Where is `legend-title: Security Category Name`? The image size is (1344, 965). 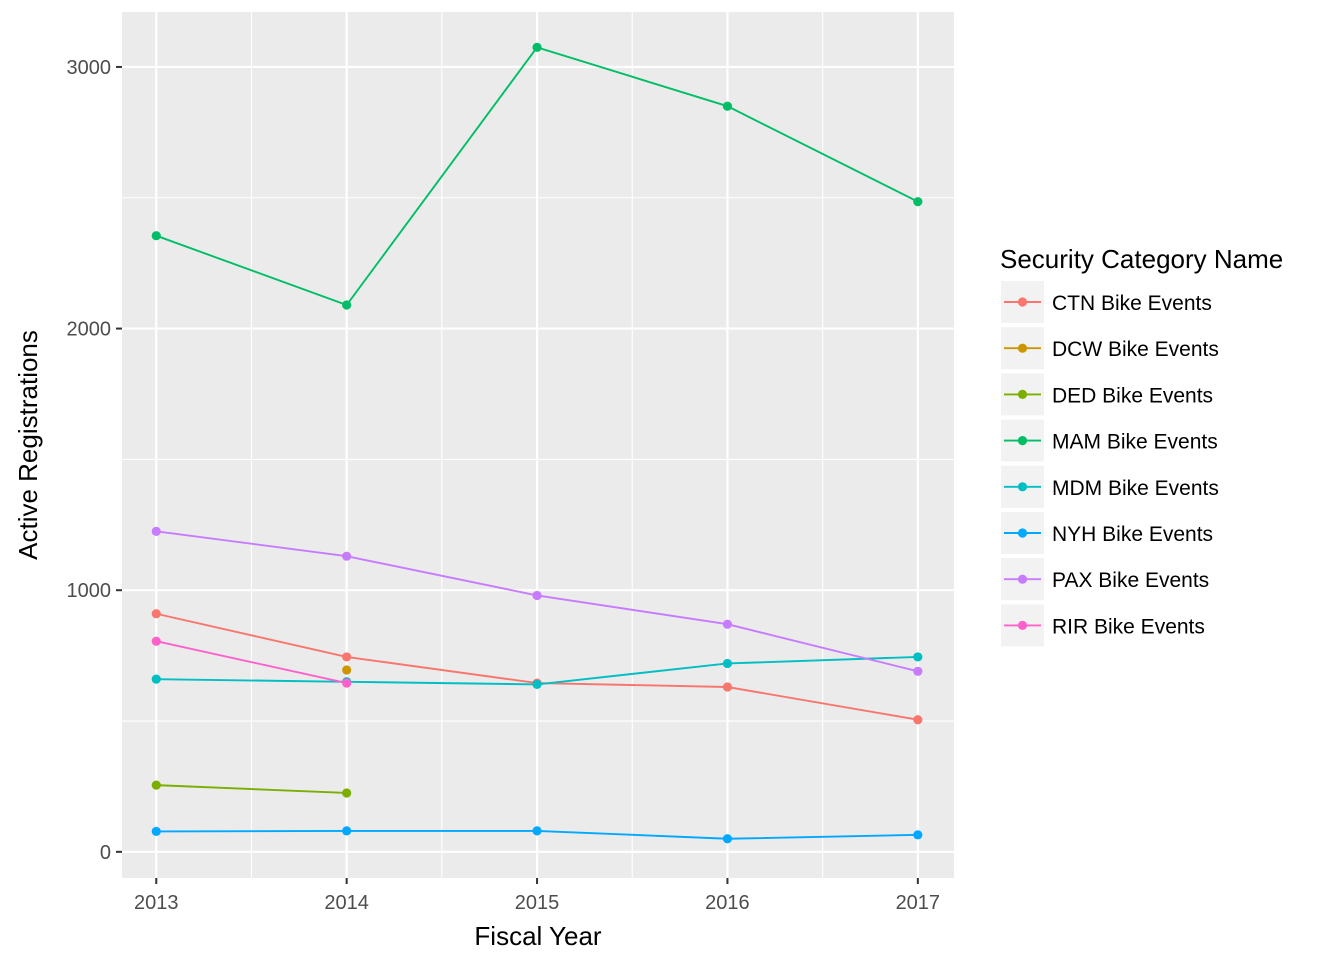 legend-title: Security Category Name is located at coordinates (1141, 259).